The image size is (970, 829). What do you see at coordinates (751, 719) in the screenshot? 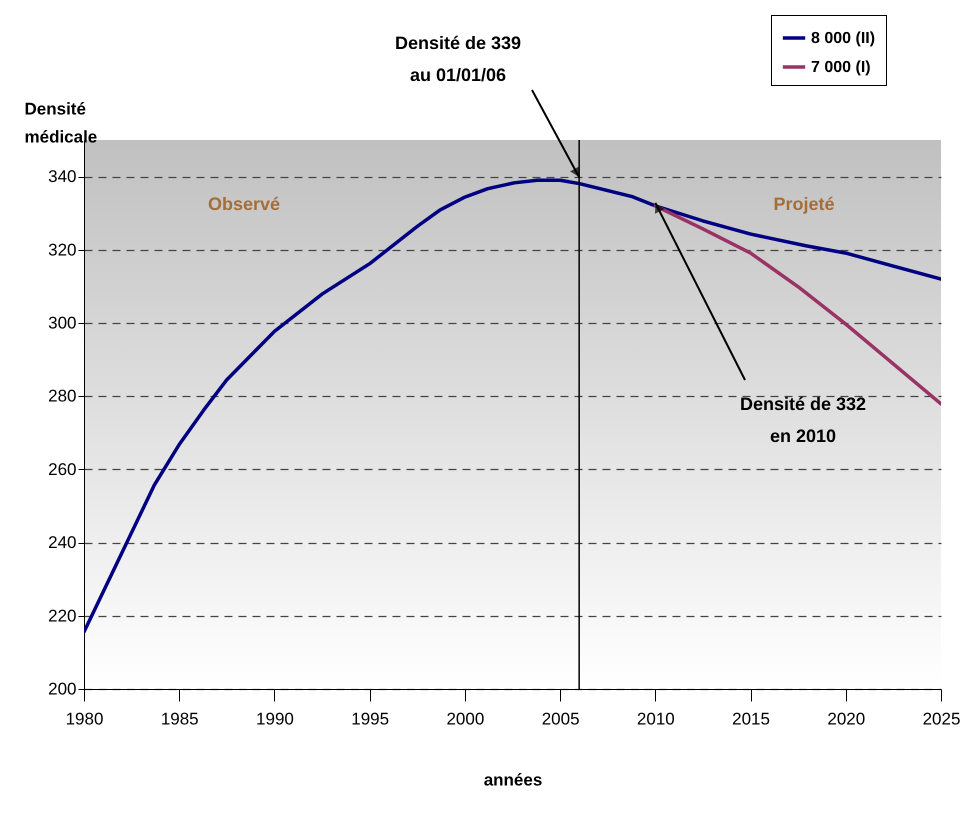
I see `x-tick-label: 2015` at bounding box center [751, 719].